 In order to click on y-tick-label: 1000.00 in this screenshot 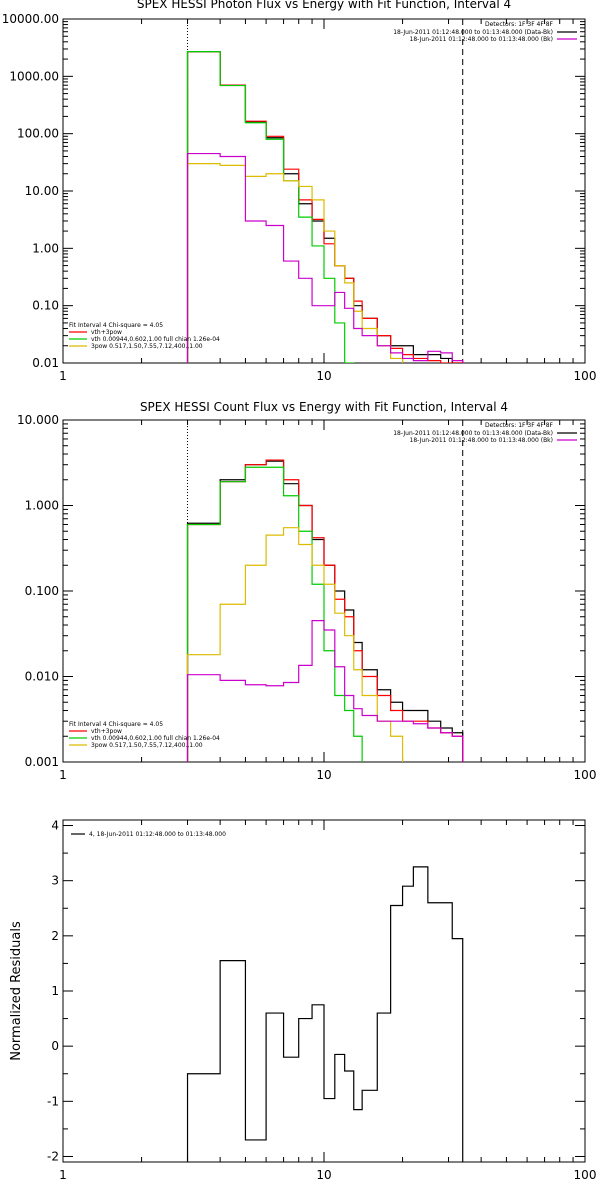, I will do `click(34, 76)`.